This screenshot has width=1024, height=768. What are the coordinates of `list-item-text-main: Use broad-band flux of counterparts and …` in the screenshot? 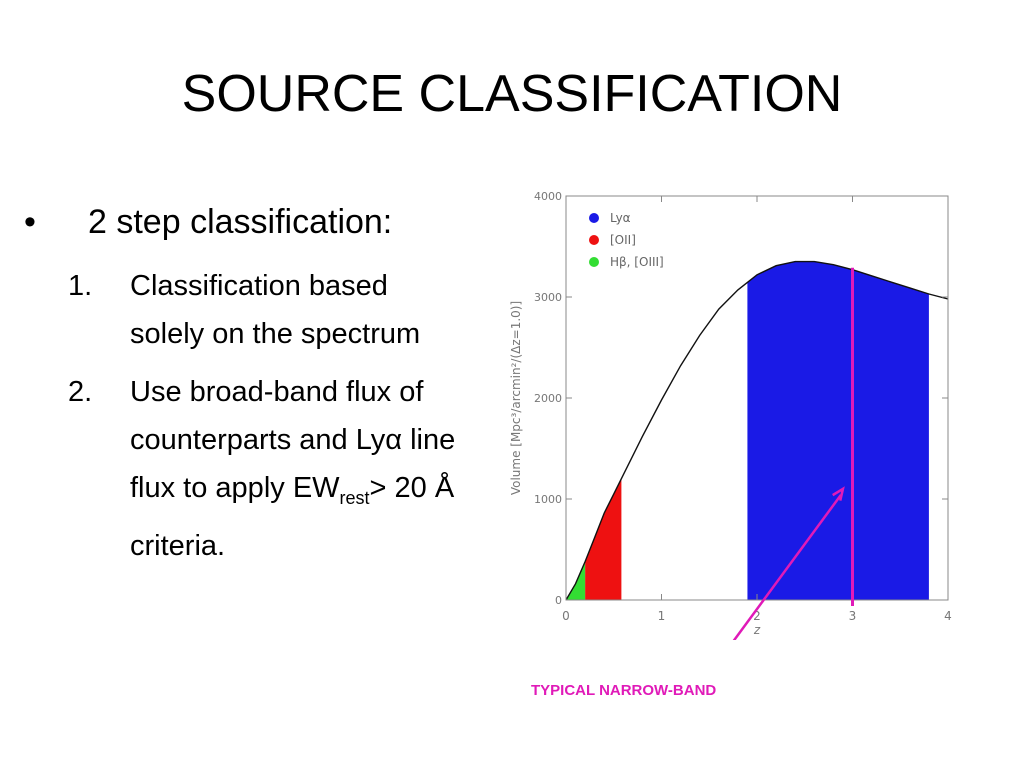 It's located at (293, 440).